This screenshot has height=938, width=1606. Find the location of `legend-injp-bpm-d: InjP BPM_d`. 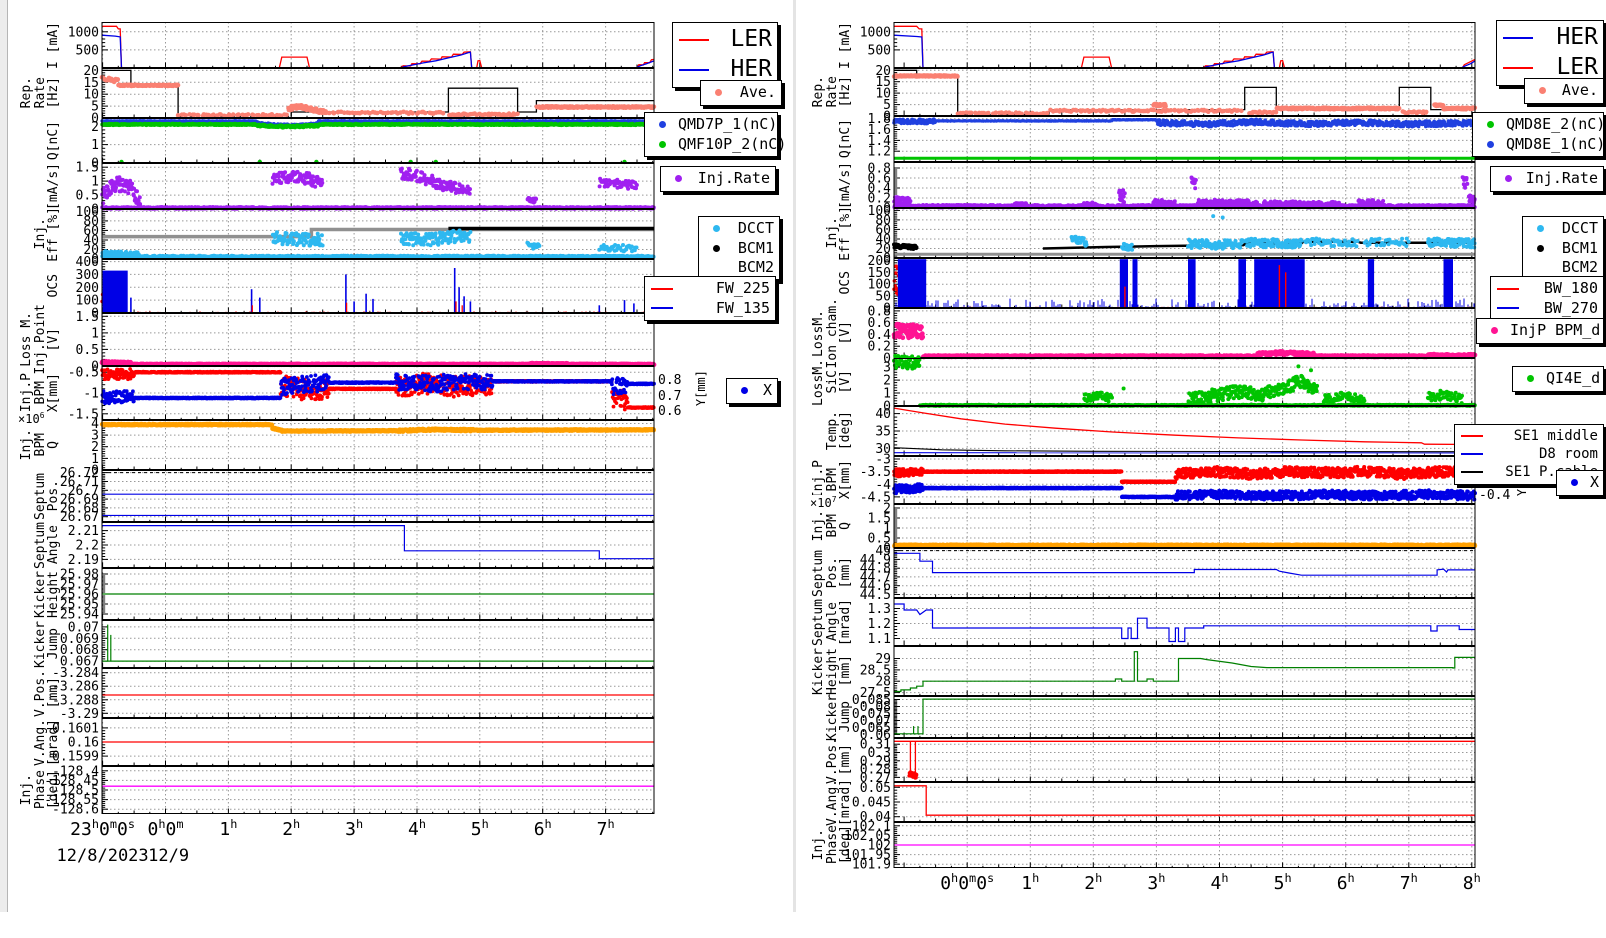

legend-injp-bpm-d: InjP BPM_d is located at coordinates (1540, 331).